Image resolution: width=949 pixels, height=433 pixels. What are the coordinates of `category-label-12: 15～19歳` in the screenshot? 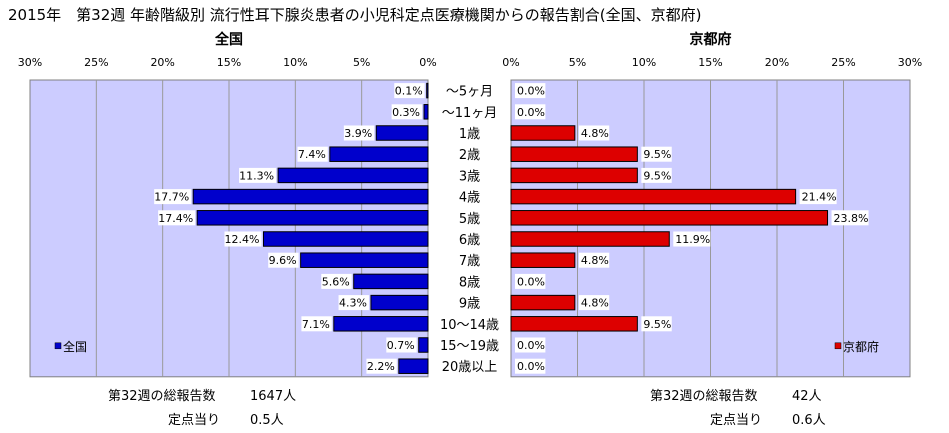 It's located at (469, 346).